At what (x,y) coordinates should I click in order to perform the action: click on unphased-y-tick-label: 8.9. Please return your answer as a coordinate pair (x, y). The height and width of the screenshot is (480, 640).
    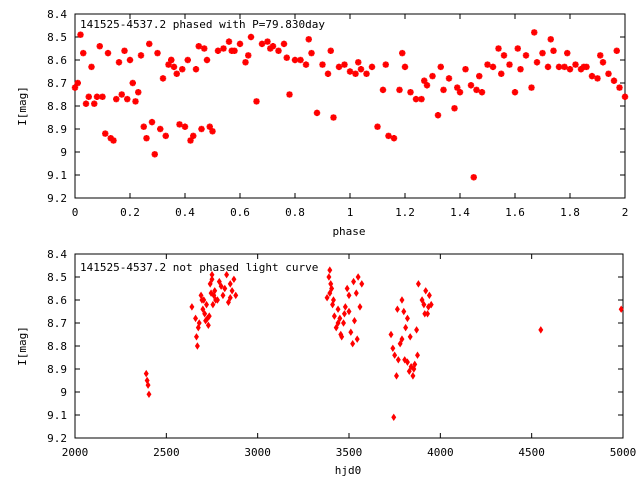
    Looking at the image, I should click on (57, 369).